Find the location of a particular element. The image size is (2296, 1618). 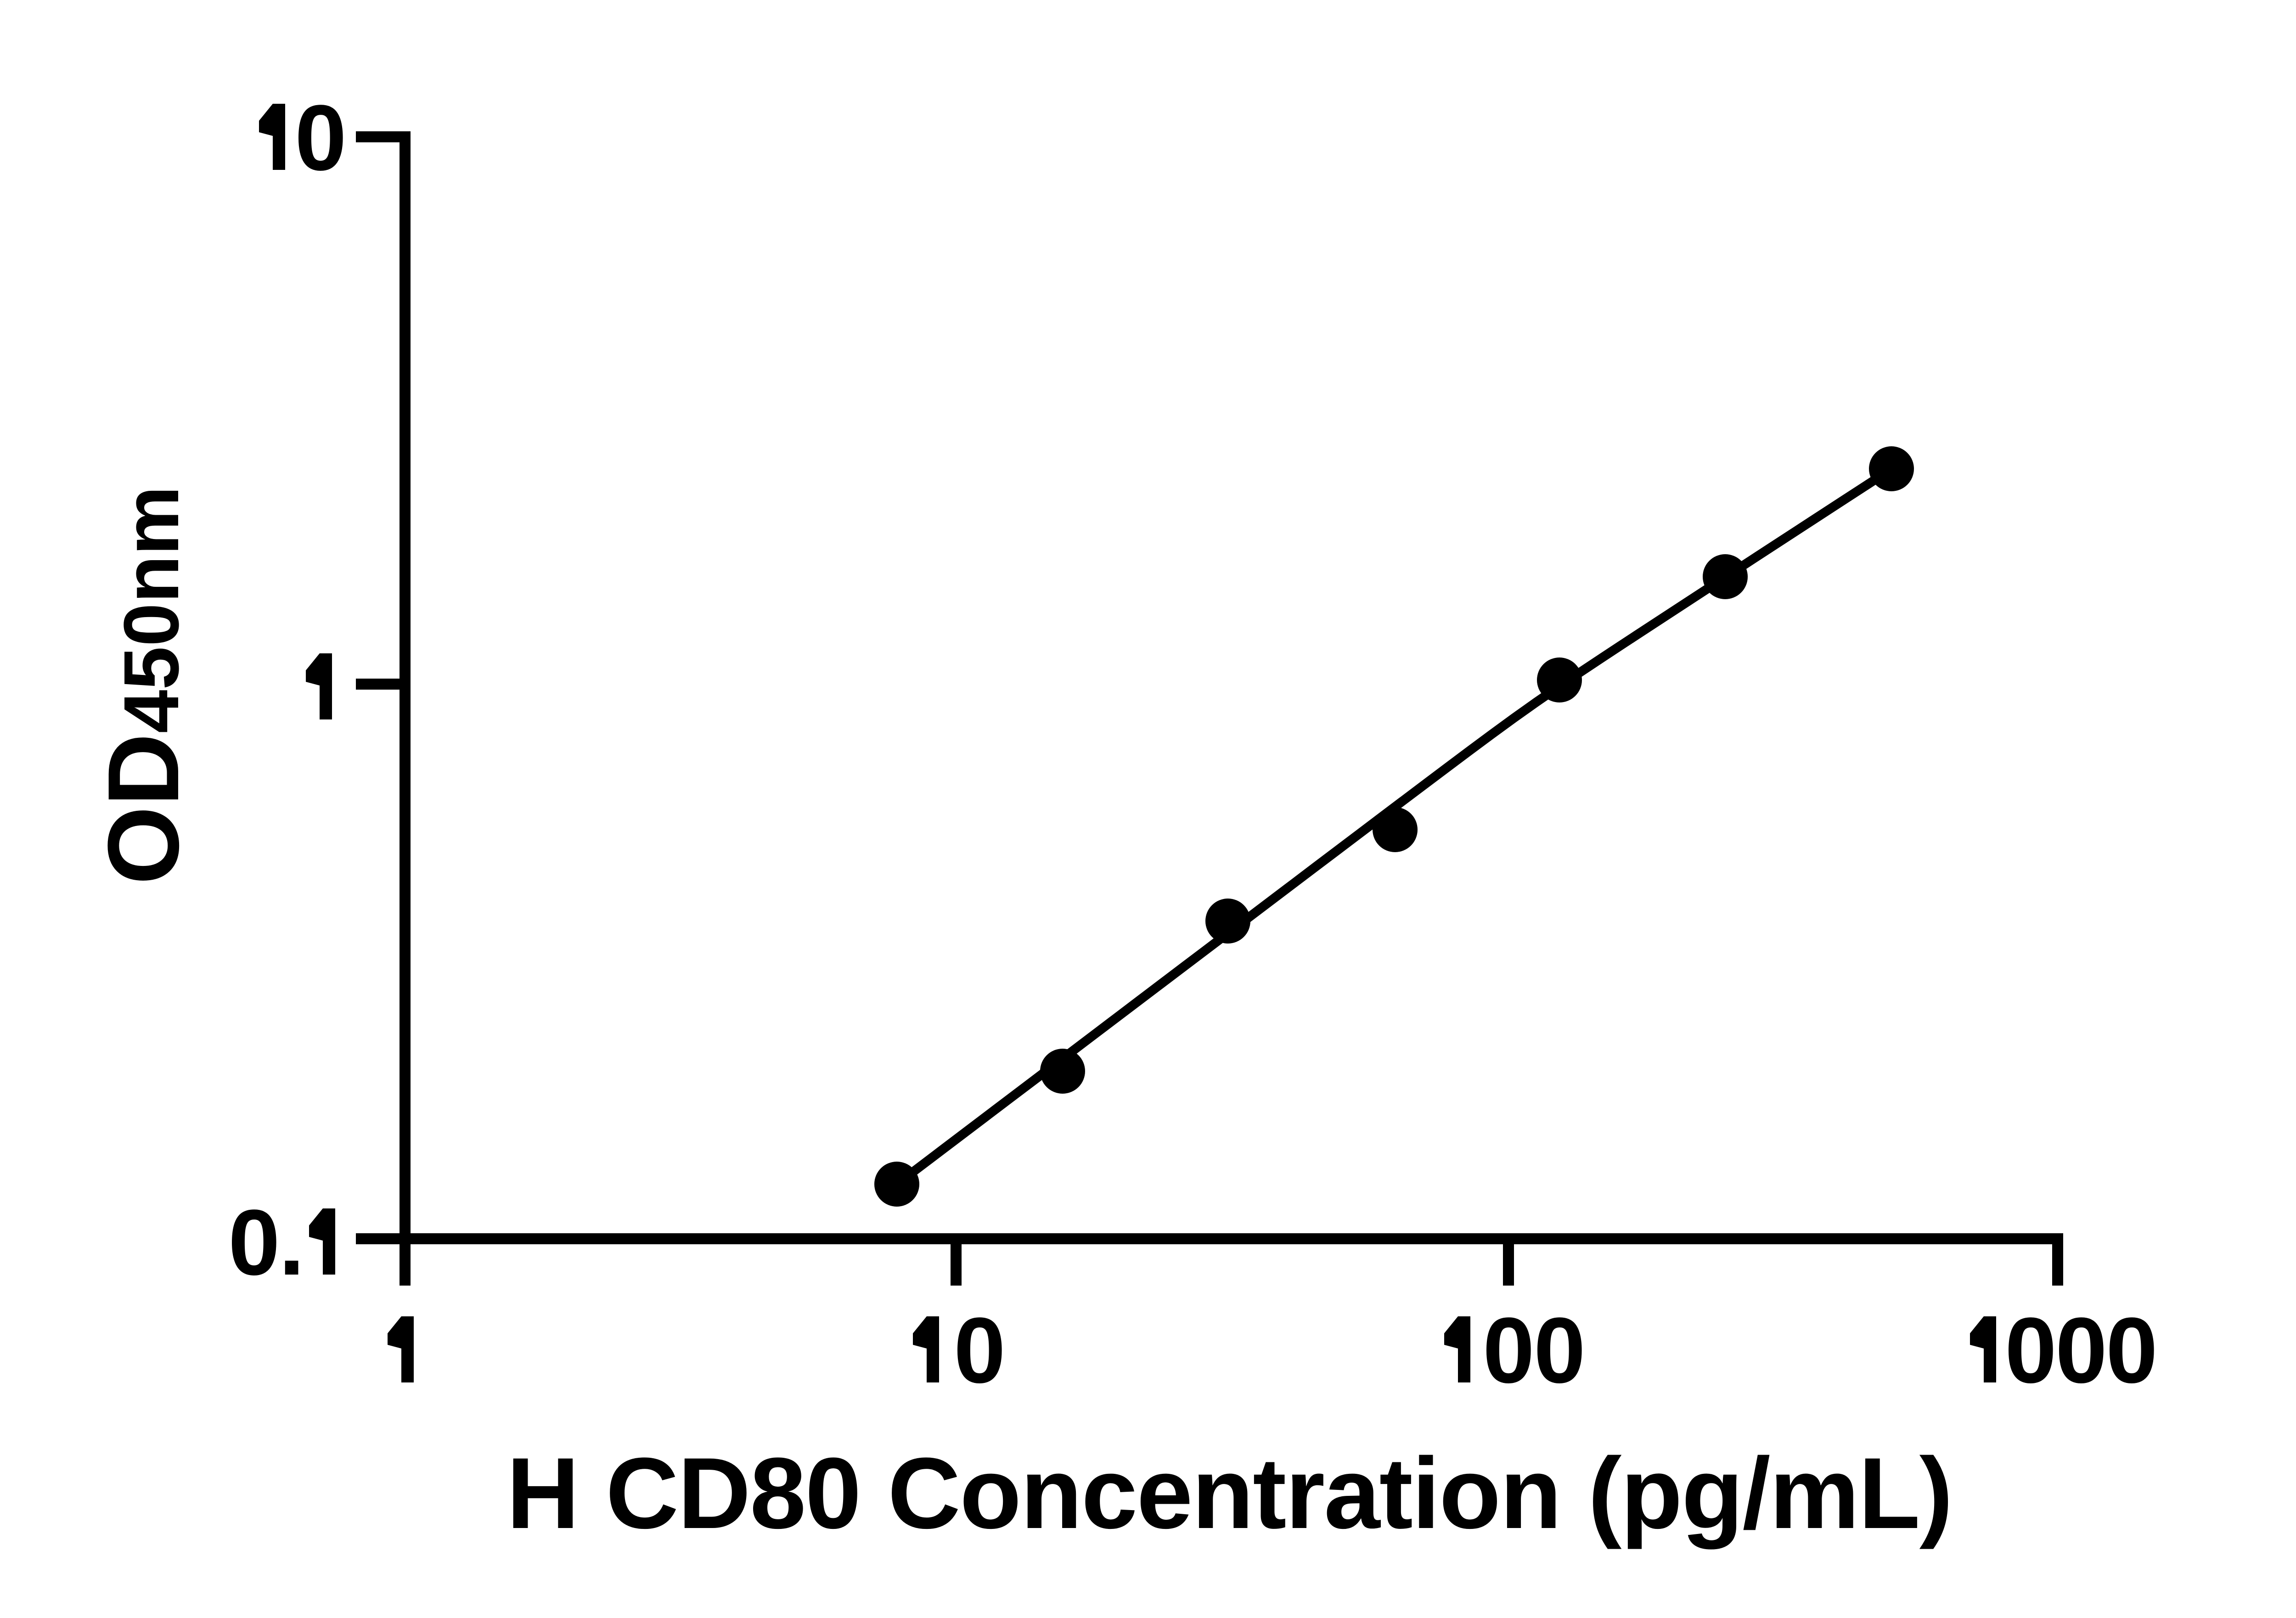

svg-text: H CD80 Concentration (pg/mL) is located at coordinates (1230, 1493).